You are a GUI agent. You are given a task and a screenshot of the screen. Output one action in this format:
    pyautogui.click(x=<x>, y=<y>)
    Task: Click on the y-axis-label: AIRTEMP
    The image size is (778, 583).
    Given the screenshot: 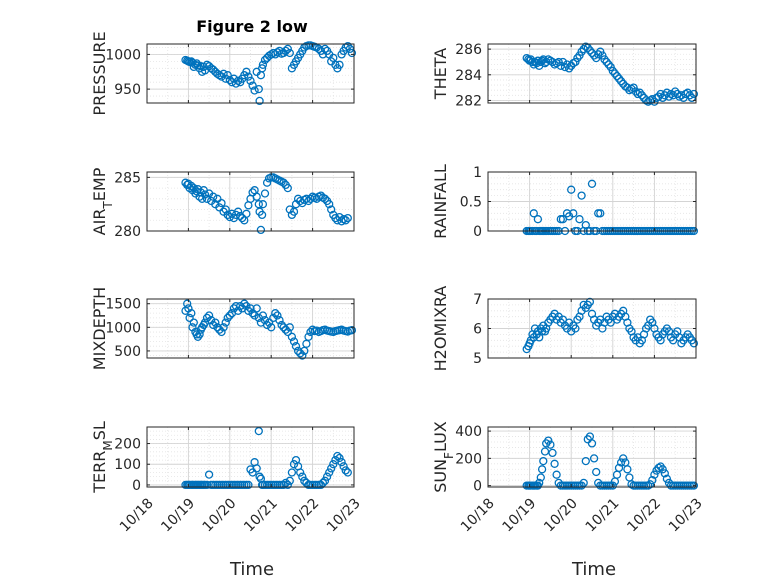 What is the action you would take?
    pyautogui.click(x=102, y=201)
    